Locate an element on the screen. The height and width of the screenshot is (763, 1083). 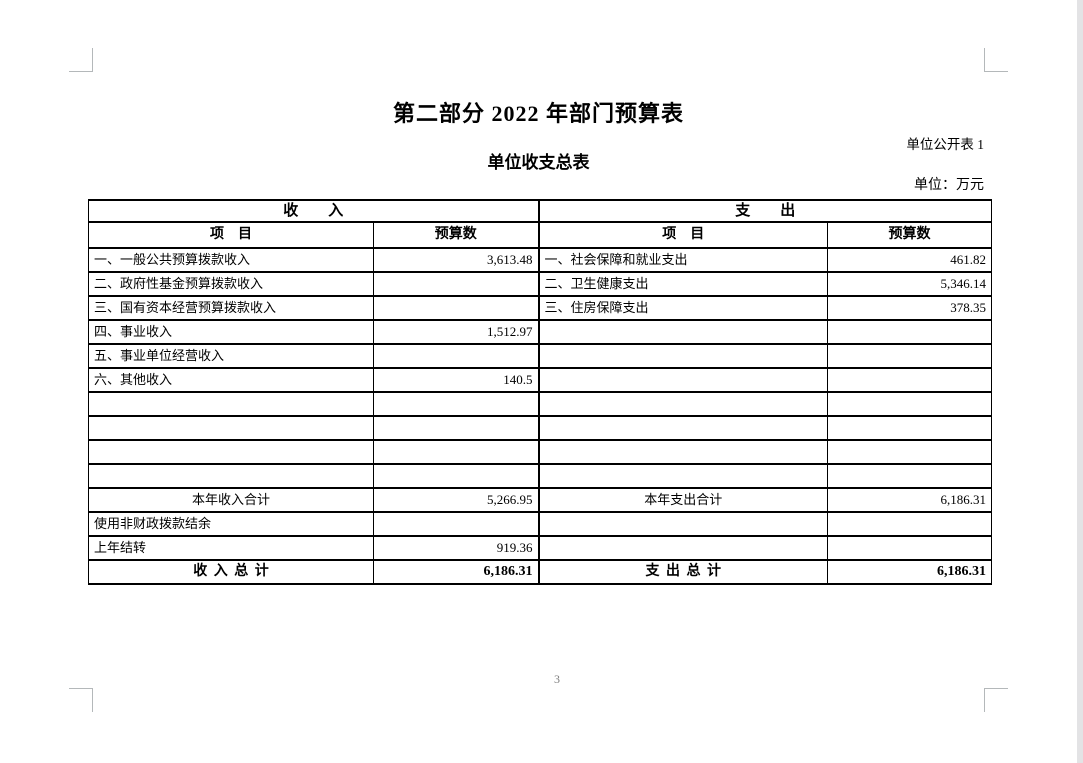
expense-budget-header: 预算数 is located at coordinates (910, 235).